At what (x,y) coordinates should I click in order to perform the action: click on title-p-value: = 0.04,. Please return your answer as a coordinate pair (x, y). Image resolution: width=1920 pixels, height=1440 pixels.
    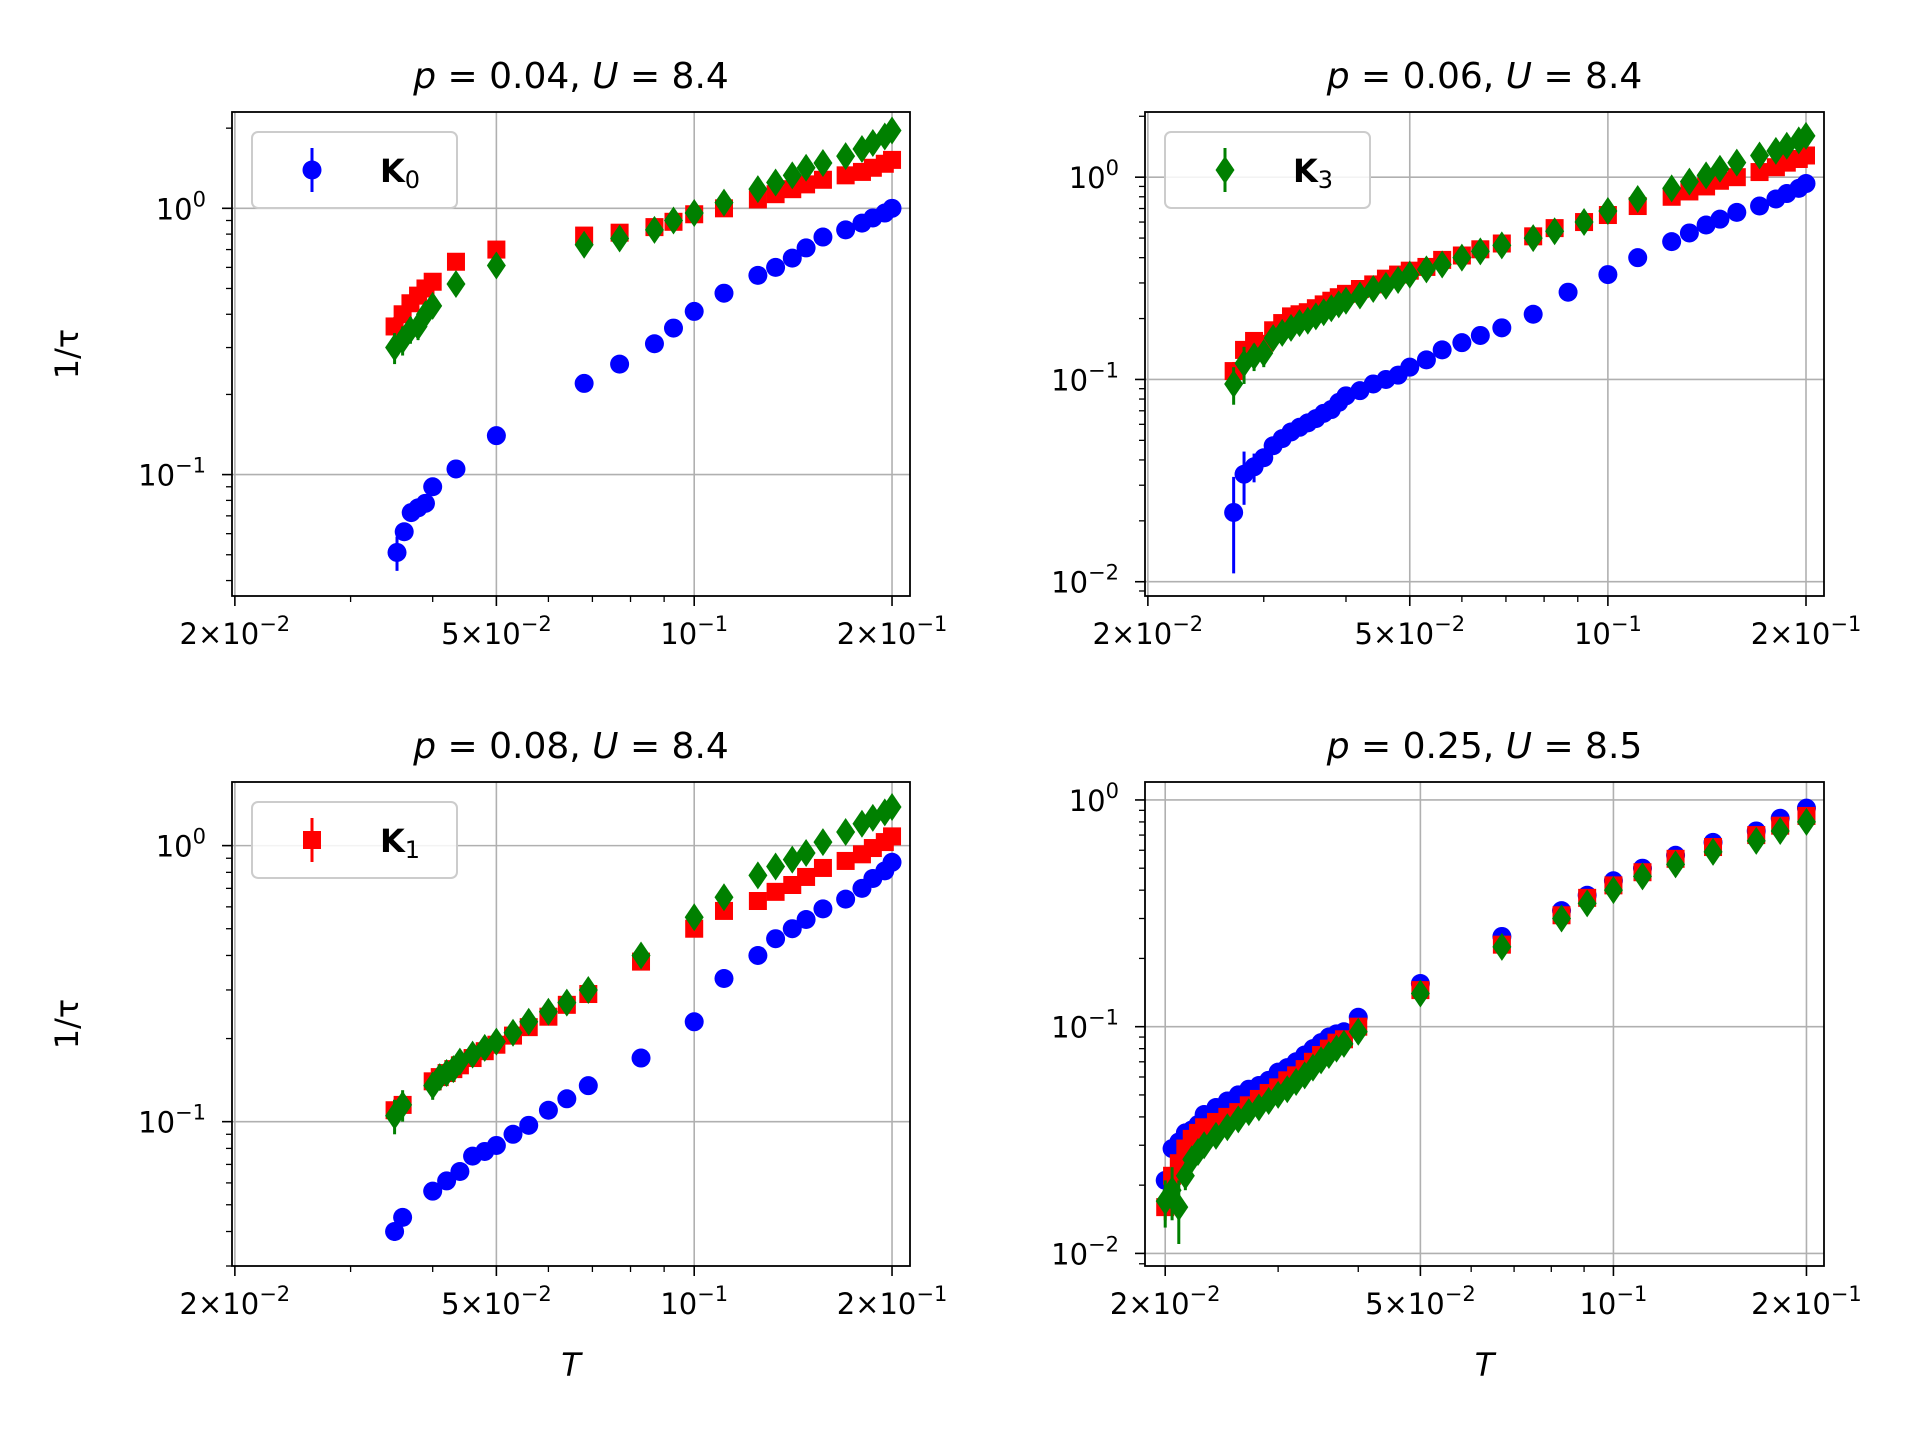
    Looking at the image, I should click on (514, 76).